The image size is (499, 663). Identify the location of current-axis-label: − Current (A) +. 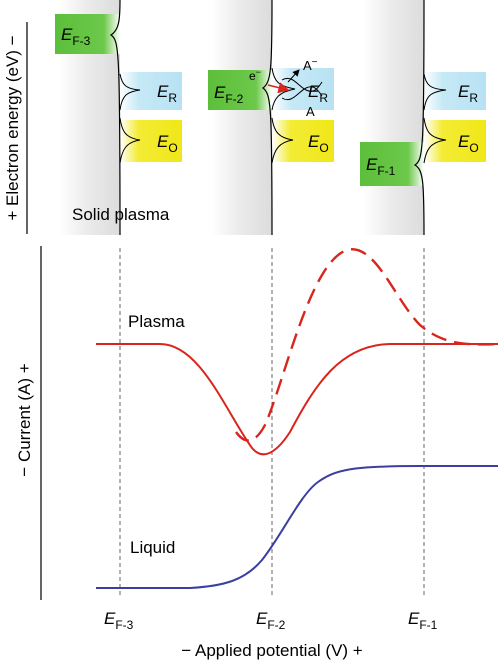
(24, 419).